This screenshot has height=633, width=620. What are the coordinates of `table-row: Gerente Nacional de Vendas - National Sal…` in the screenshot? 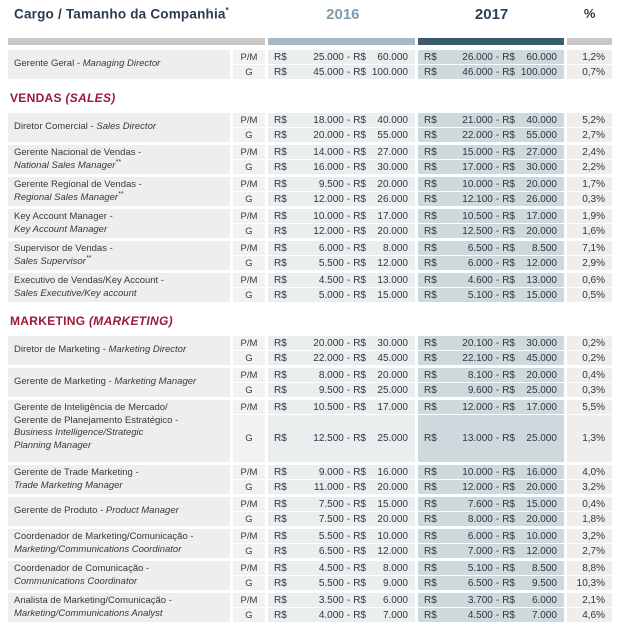 It's located at (310, 159).